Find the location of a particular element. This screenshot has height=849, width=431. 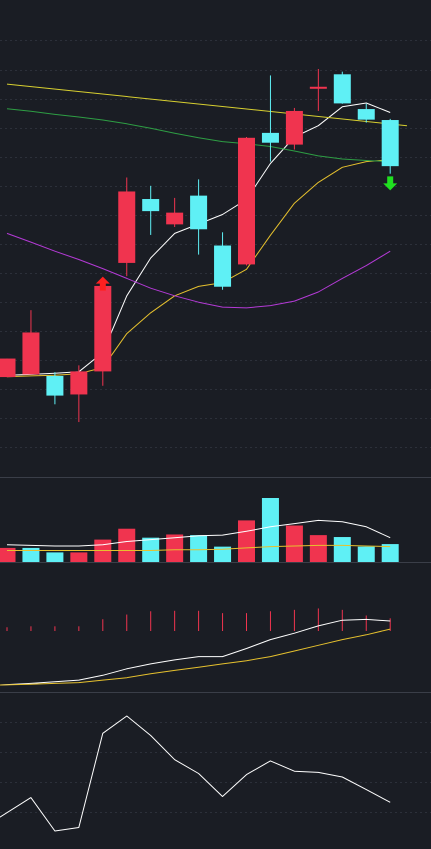

oscillator-line is located at coordinates (195, 773).